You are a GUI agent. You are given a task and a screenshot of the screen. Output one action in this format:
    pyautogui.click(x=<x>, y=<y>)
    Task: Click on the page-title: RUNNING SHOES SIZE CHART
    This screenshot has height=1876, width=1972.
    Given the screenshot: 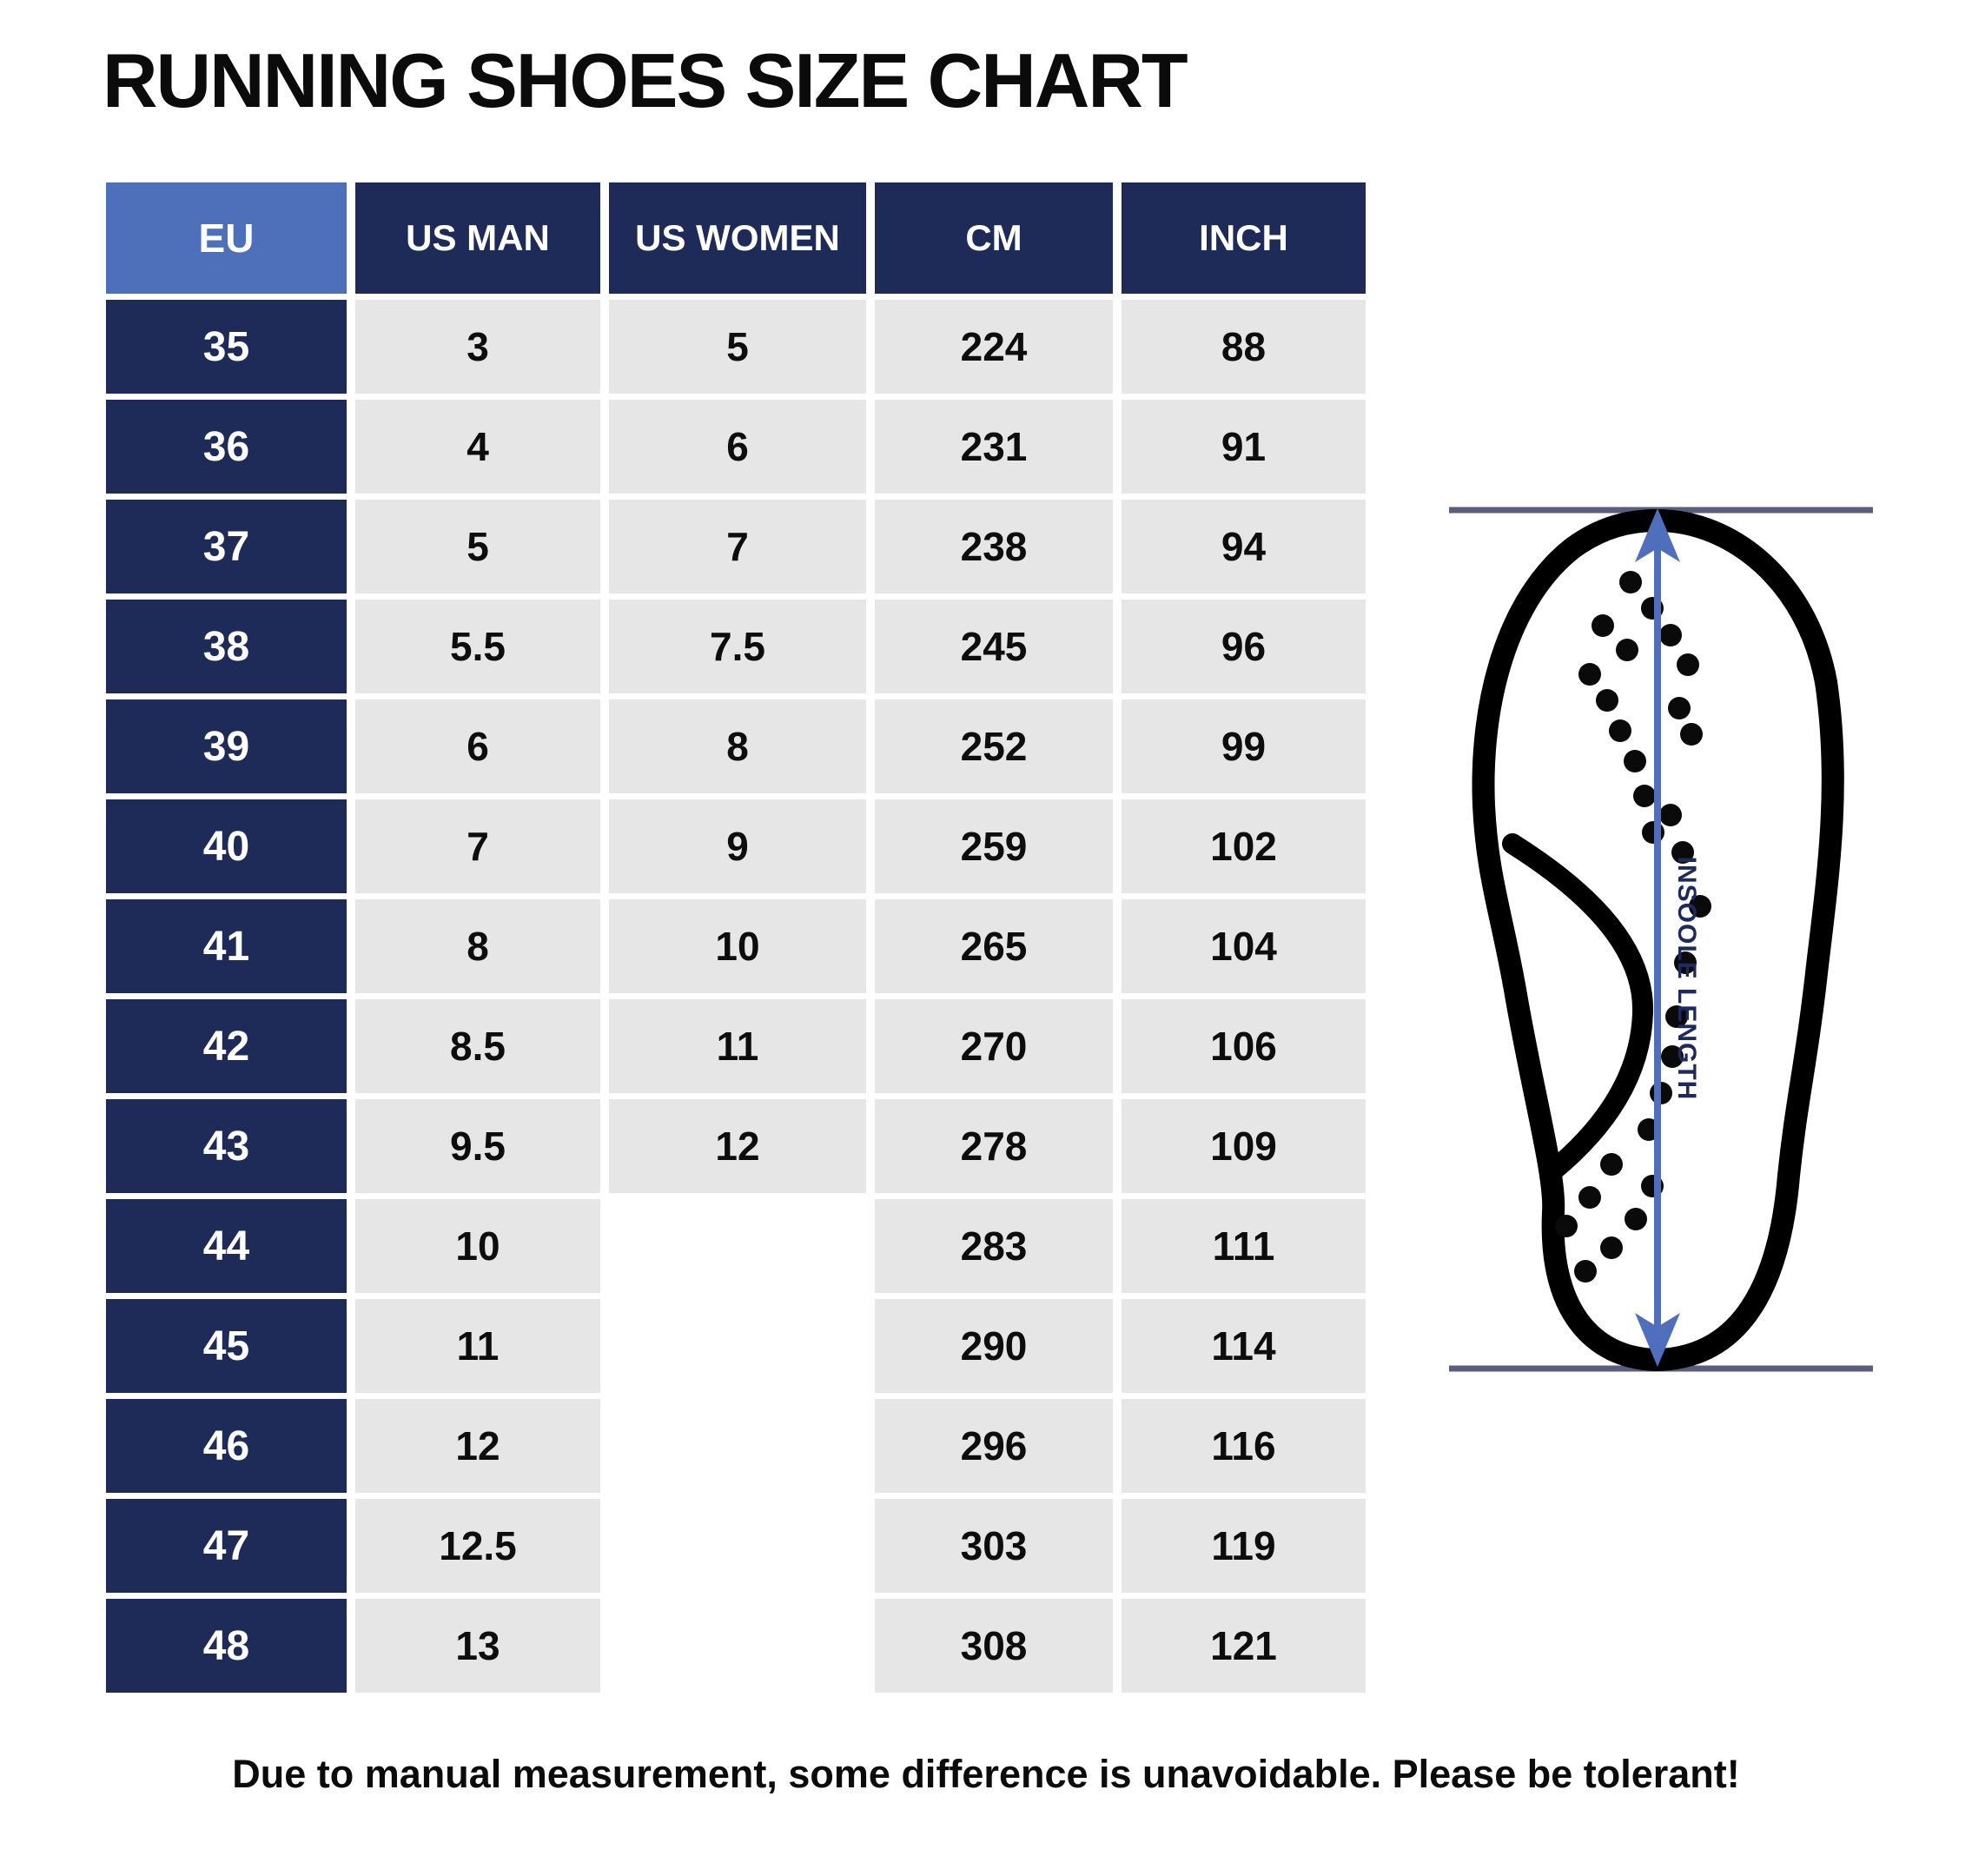 What is the action you would take?
    pyautogui.click(x=645, y=80)
    